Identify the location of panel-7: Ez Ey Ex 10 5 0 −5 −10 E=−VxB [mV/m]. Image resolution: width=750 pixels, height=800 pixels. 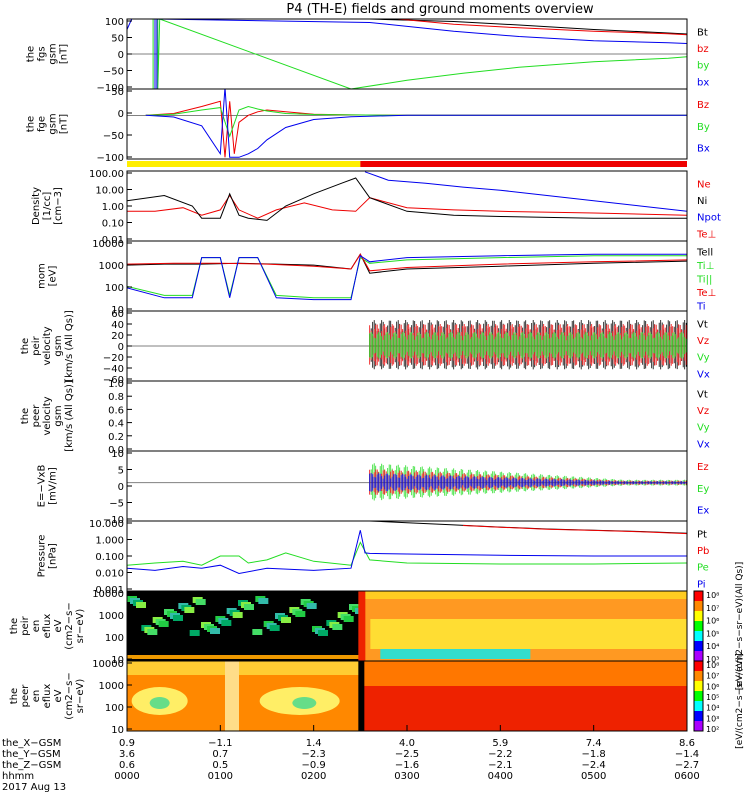
(373, 487).